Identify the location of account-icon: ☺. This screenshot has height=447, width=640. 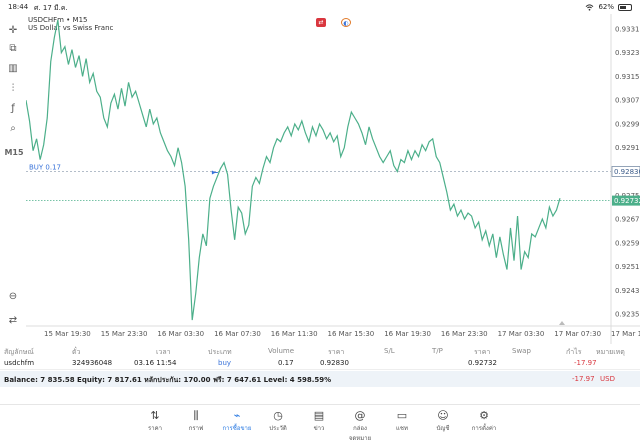
(443, 415).